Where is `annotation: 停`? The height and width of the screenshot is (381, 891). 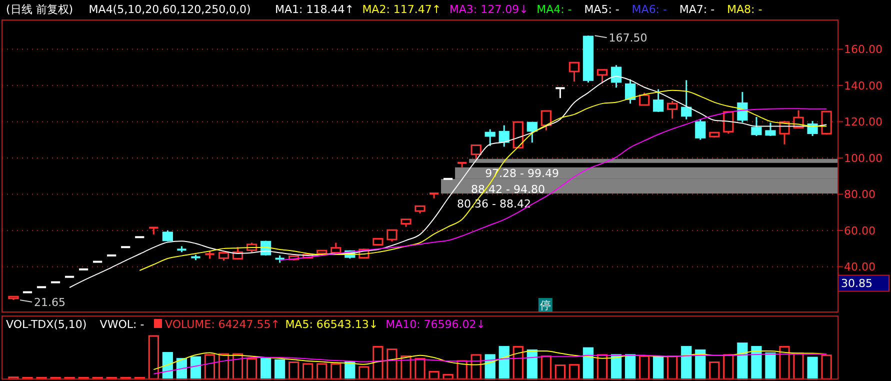 annotation: 停 is located at coordinates (545, 305).